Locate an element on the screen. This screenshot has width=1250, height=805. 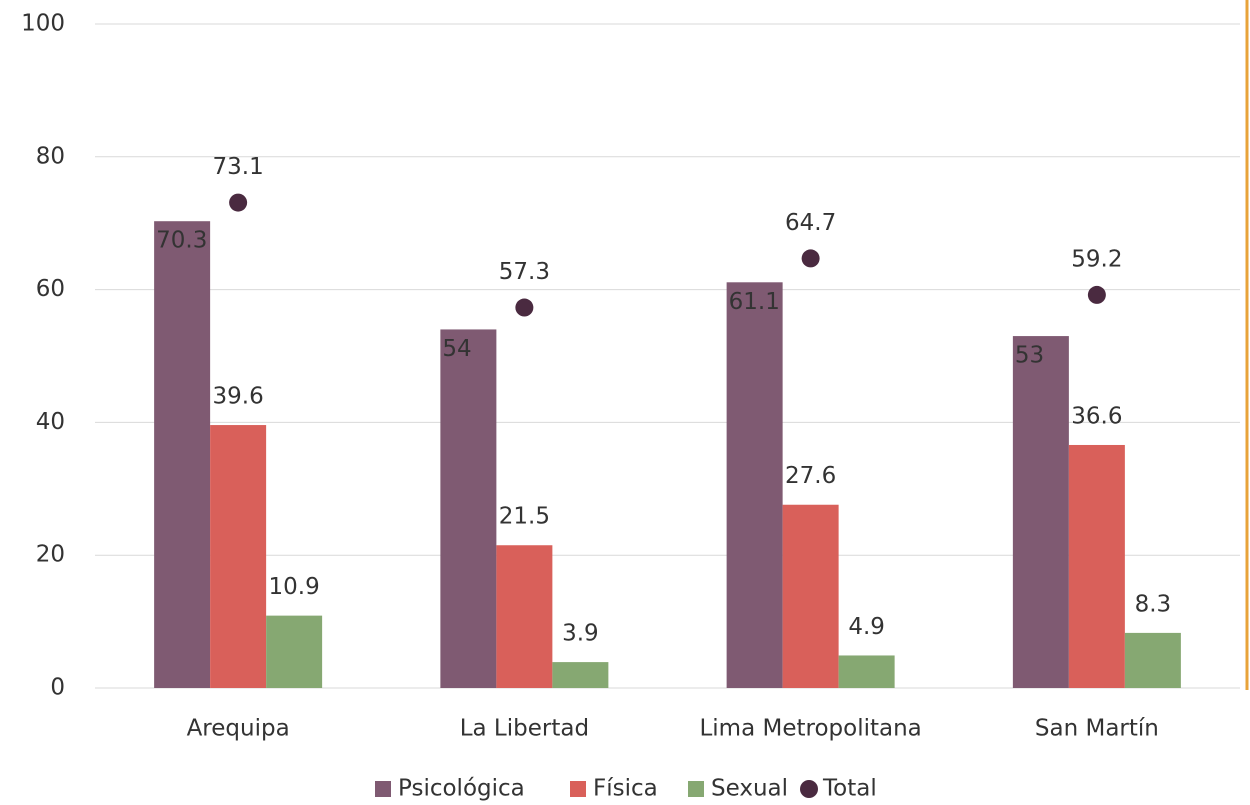
data-label: 21.5 is located at coordinates (524, 517).